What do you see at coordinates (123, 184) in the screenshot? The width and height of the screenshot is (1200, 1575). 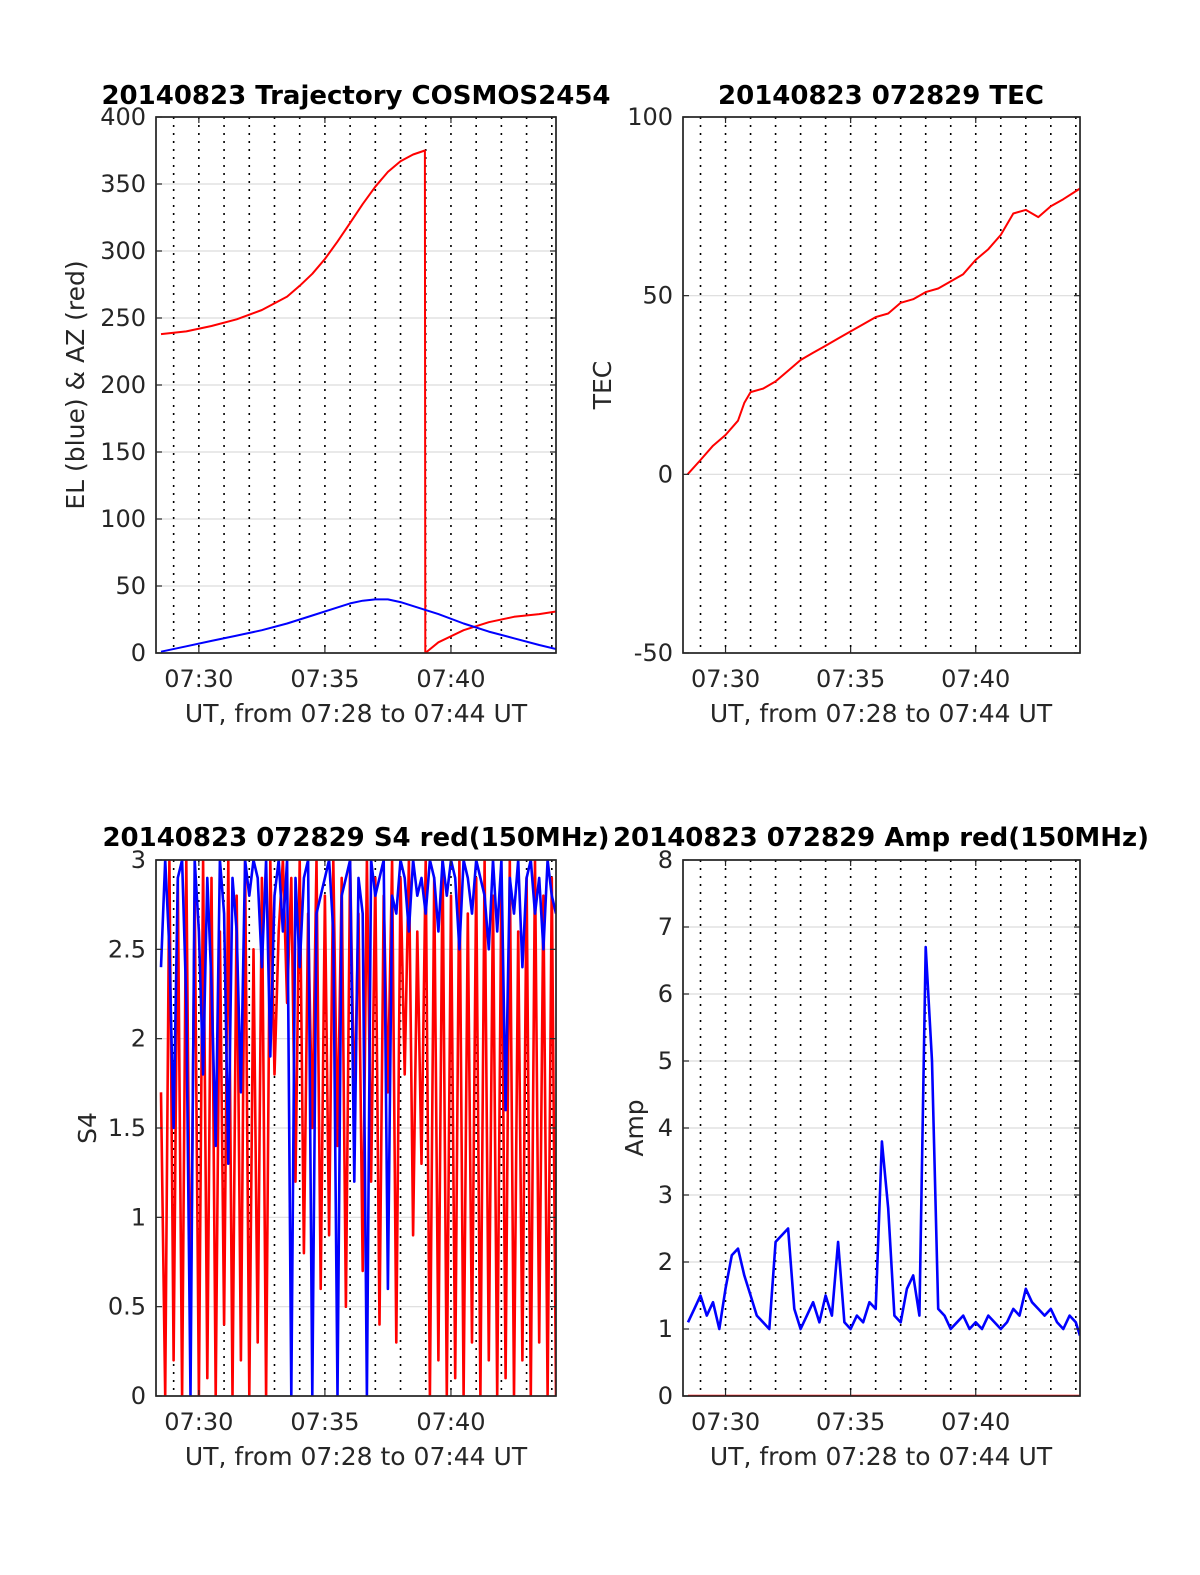 I see `traj-ytick-label: 350` at bounding box center [123, 184].